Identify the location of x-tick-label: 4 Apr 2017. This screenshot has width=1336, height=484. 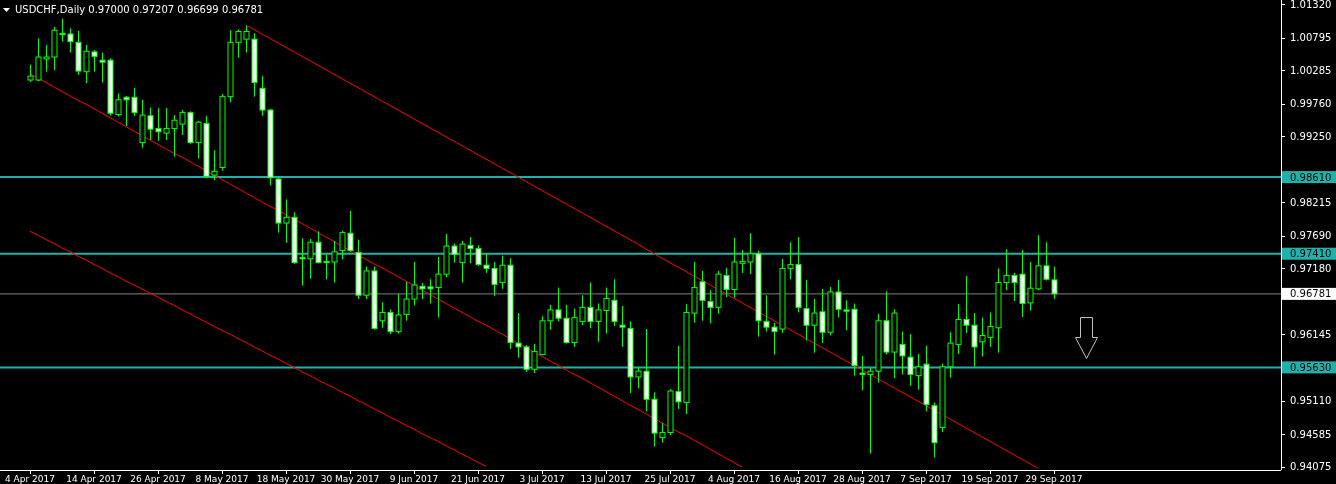
(30, 479).